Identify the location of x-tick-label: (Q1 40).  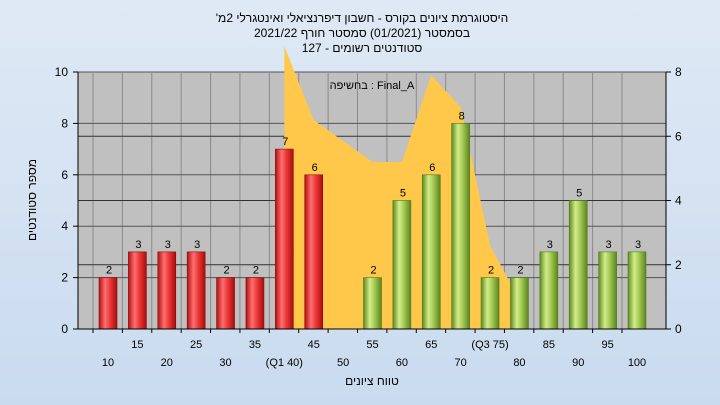
(284, 363).